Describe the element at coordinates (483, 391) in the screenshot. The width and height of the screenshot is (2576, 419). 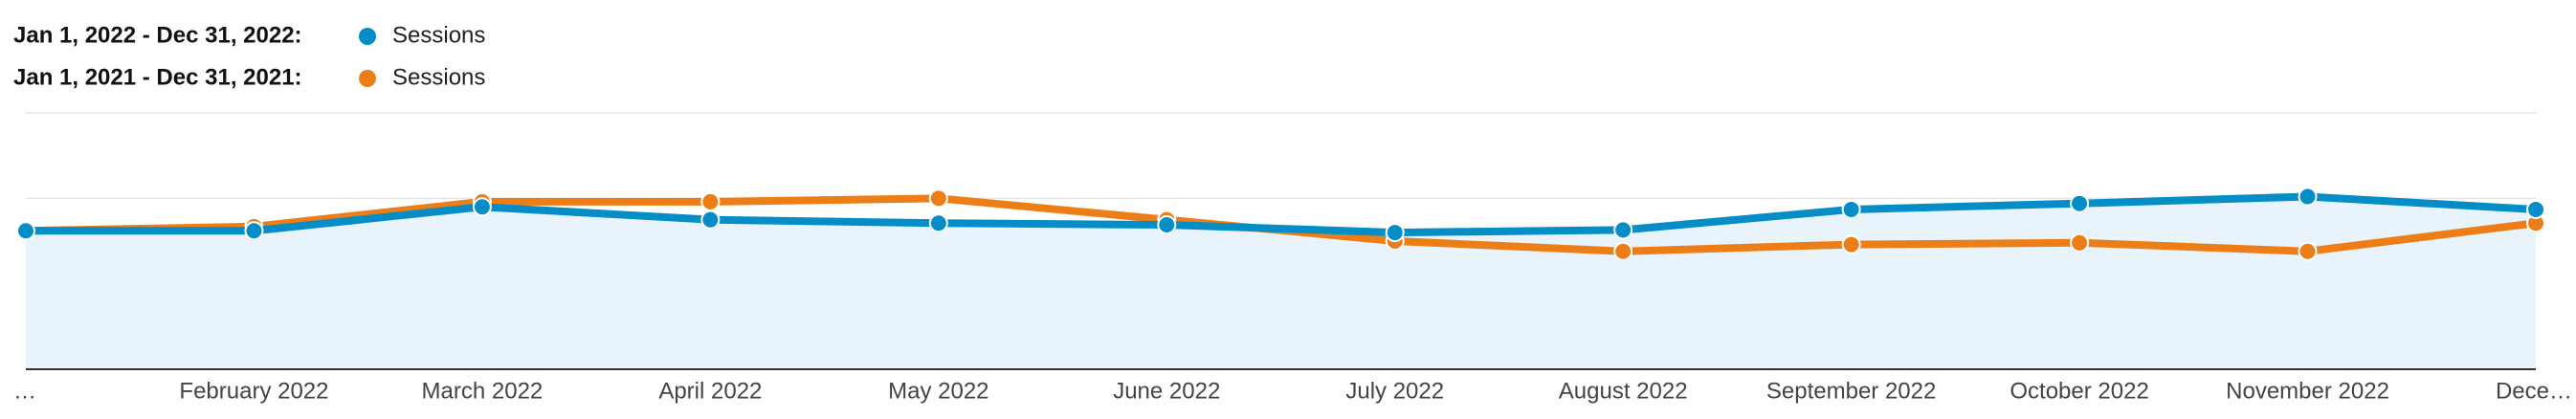
I see `x-tick-label: March 2022` at that location.